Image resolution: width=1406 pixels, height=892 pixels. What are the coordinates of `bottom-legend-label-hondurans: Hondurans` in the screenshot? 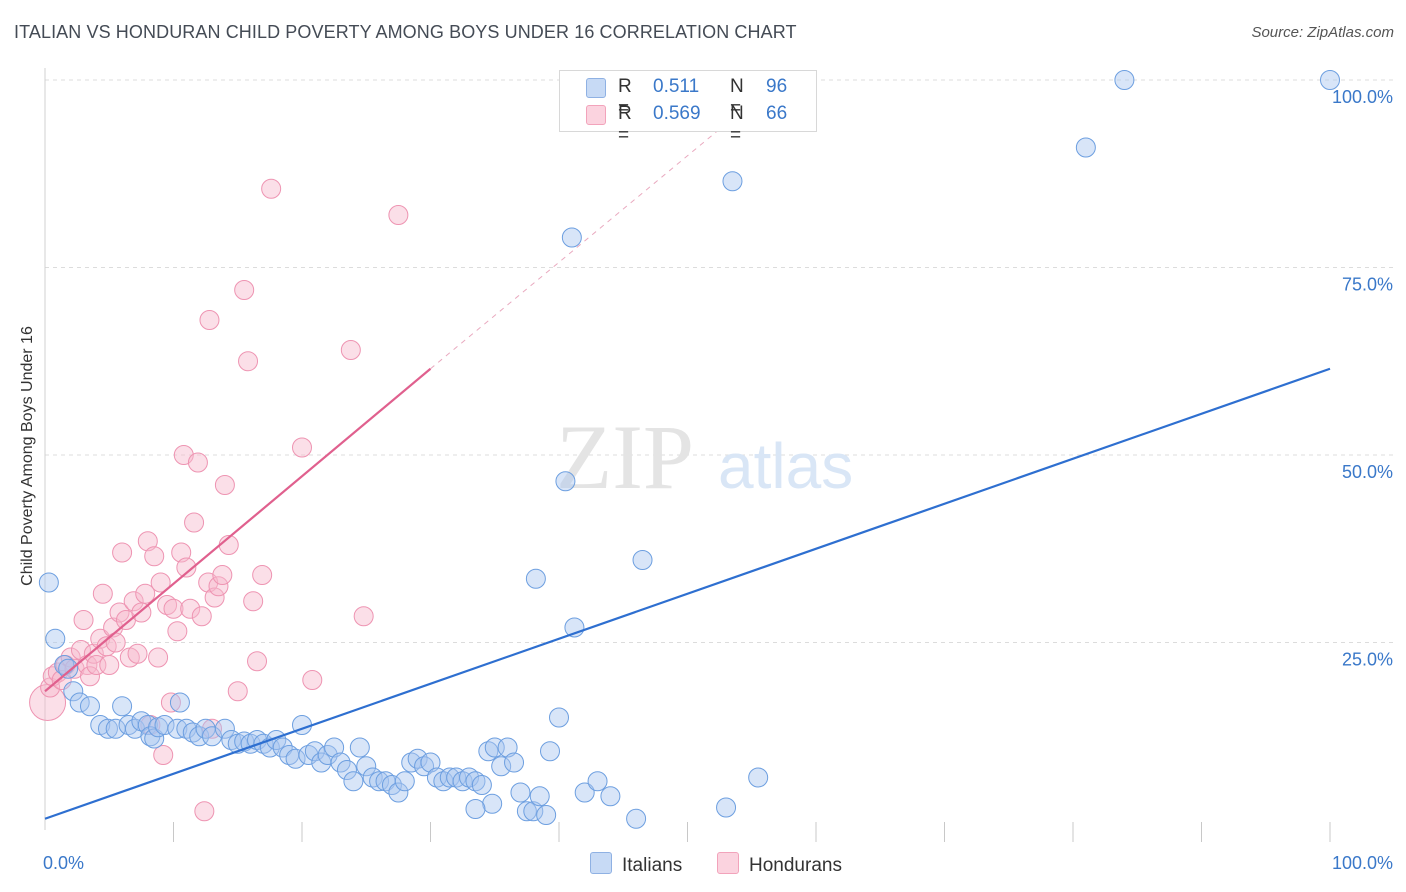 It's located at (795, 865).